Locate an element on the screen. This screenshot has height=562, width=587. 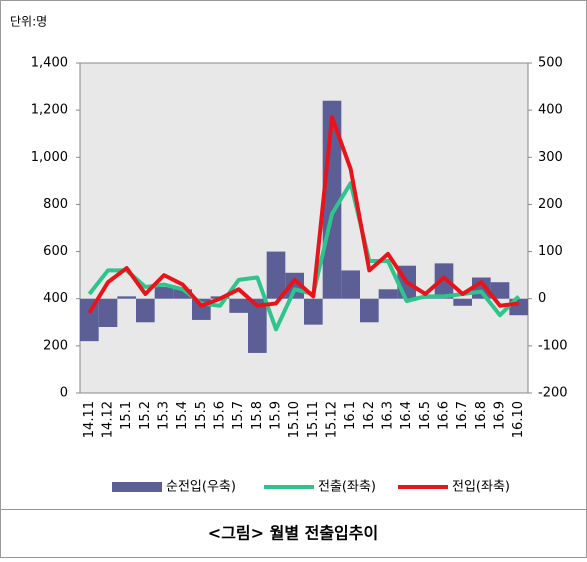
x-tick-label: 15.2 is located at coordinates (145, 415).